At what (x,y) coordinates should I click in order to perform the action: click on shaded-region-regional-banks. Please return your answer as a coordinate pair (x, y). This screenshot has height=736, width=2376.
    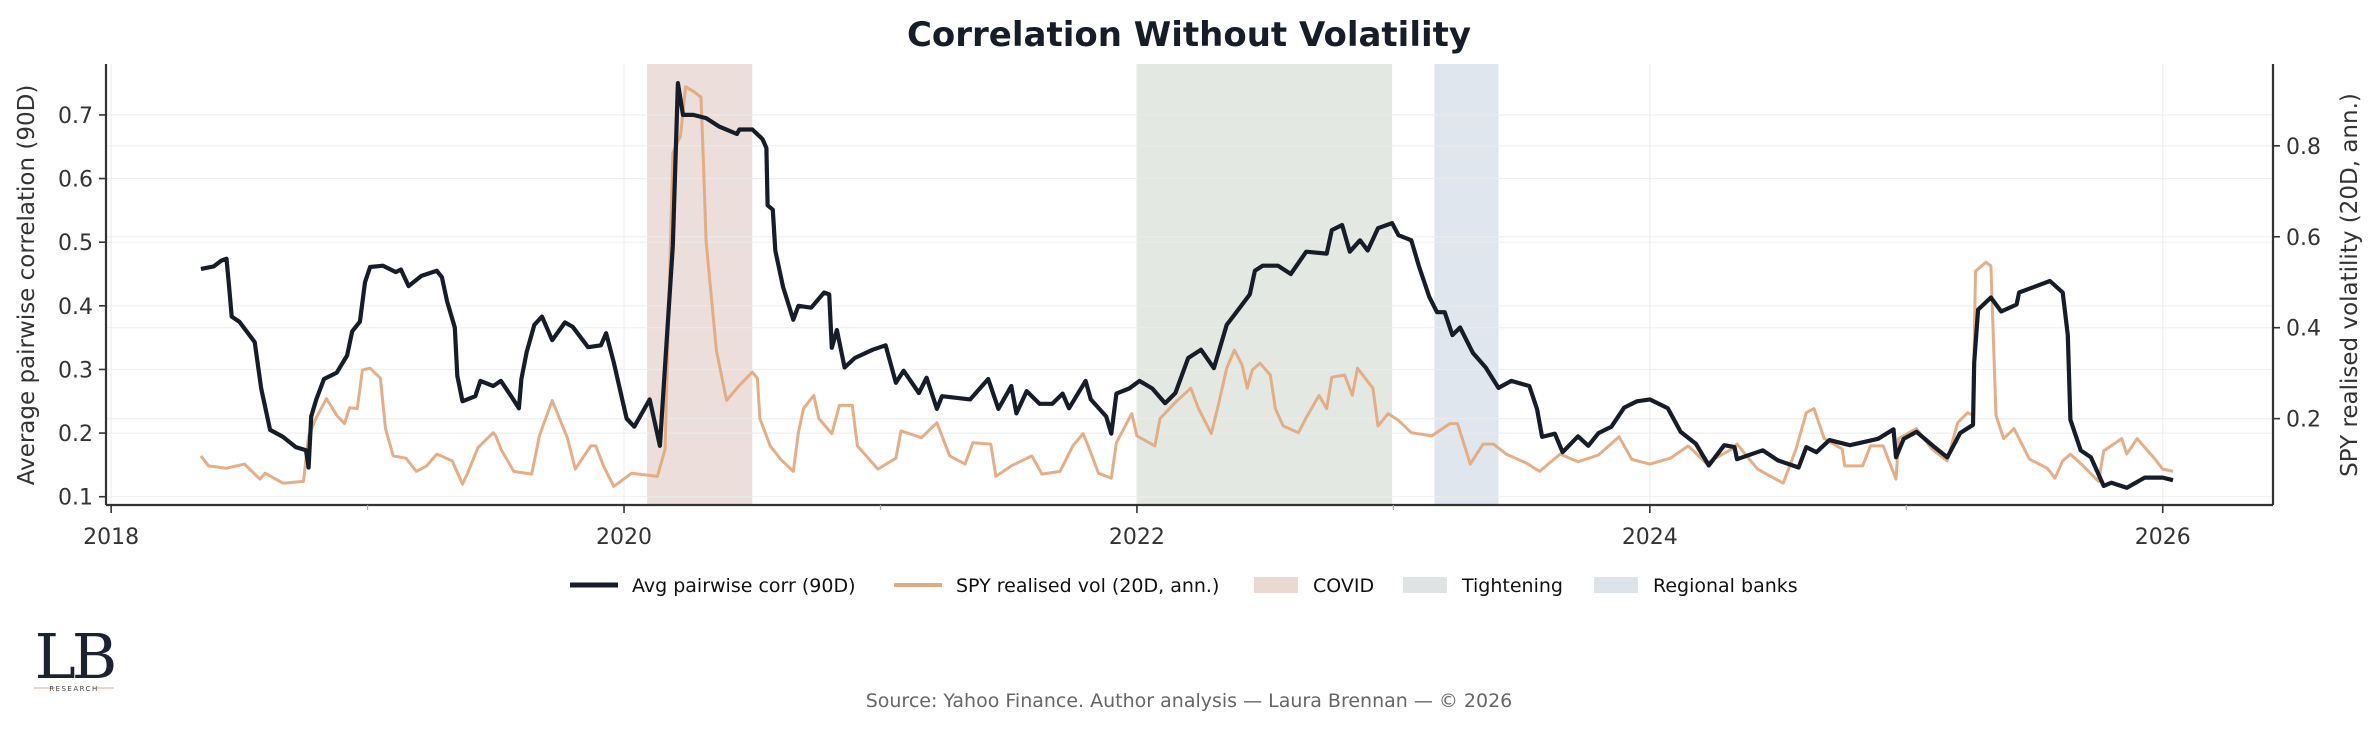
    Looking at the image, I should click on (1466, 284).